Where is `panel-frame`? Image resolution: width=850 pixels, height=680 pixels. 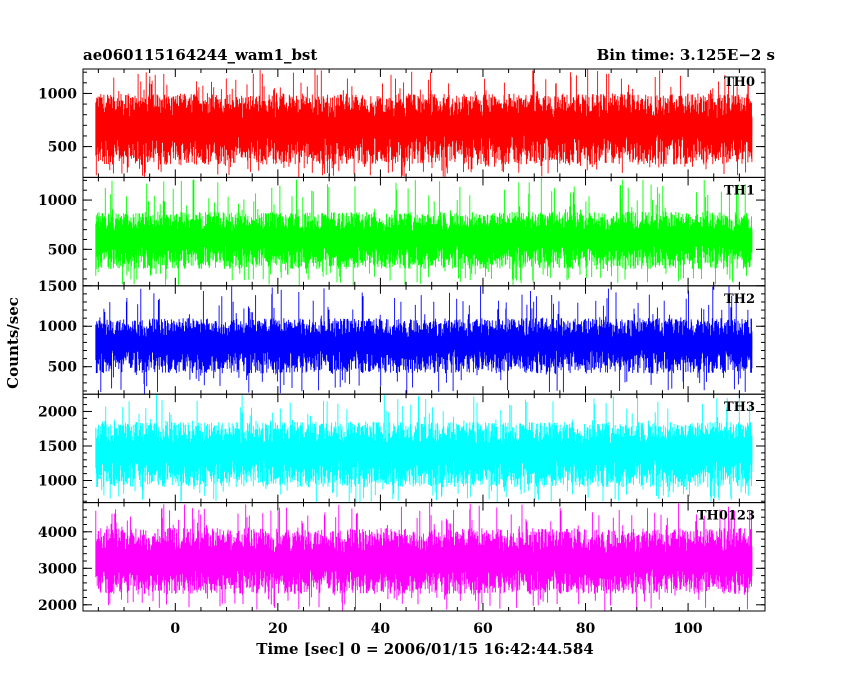 panel-frame is located at coordinates (424, 557).